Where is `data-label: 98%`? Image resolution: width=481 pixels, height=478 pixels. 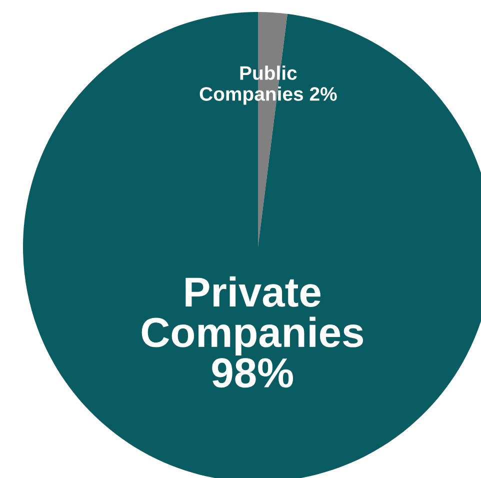 data-label: 98% is located at coordinates (252, 373).